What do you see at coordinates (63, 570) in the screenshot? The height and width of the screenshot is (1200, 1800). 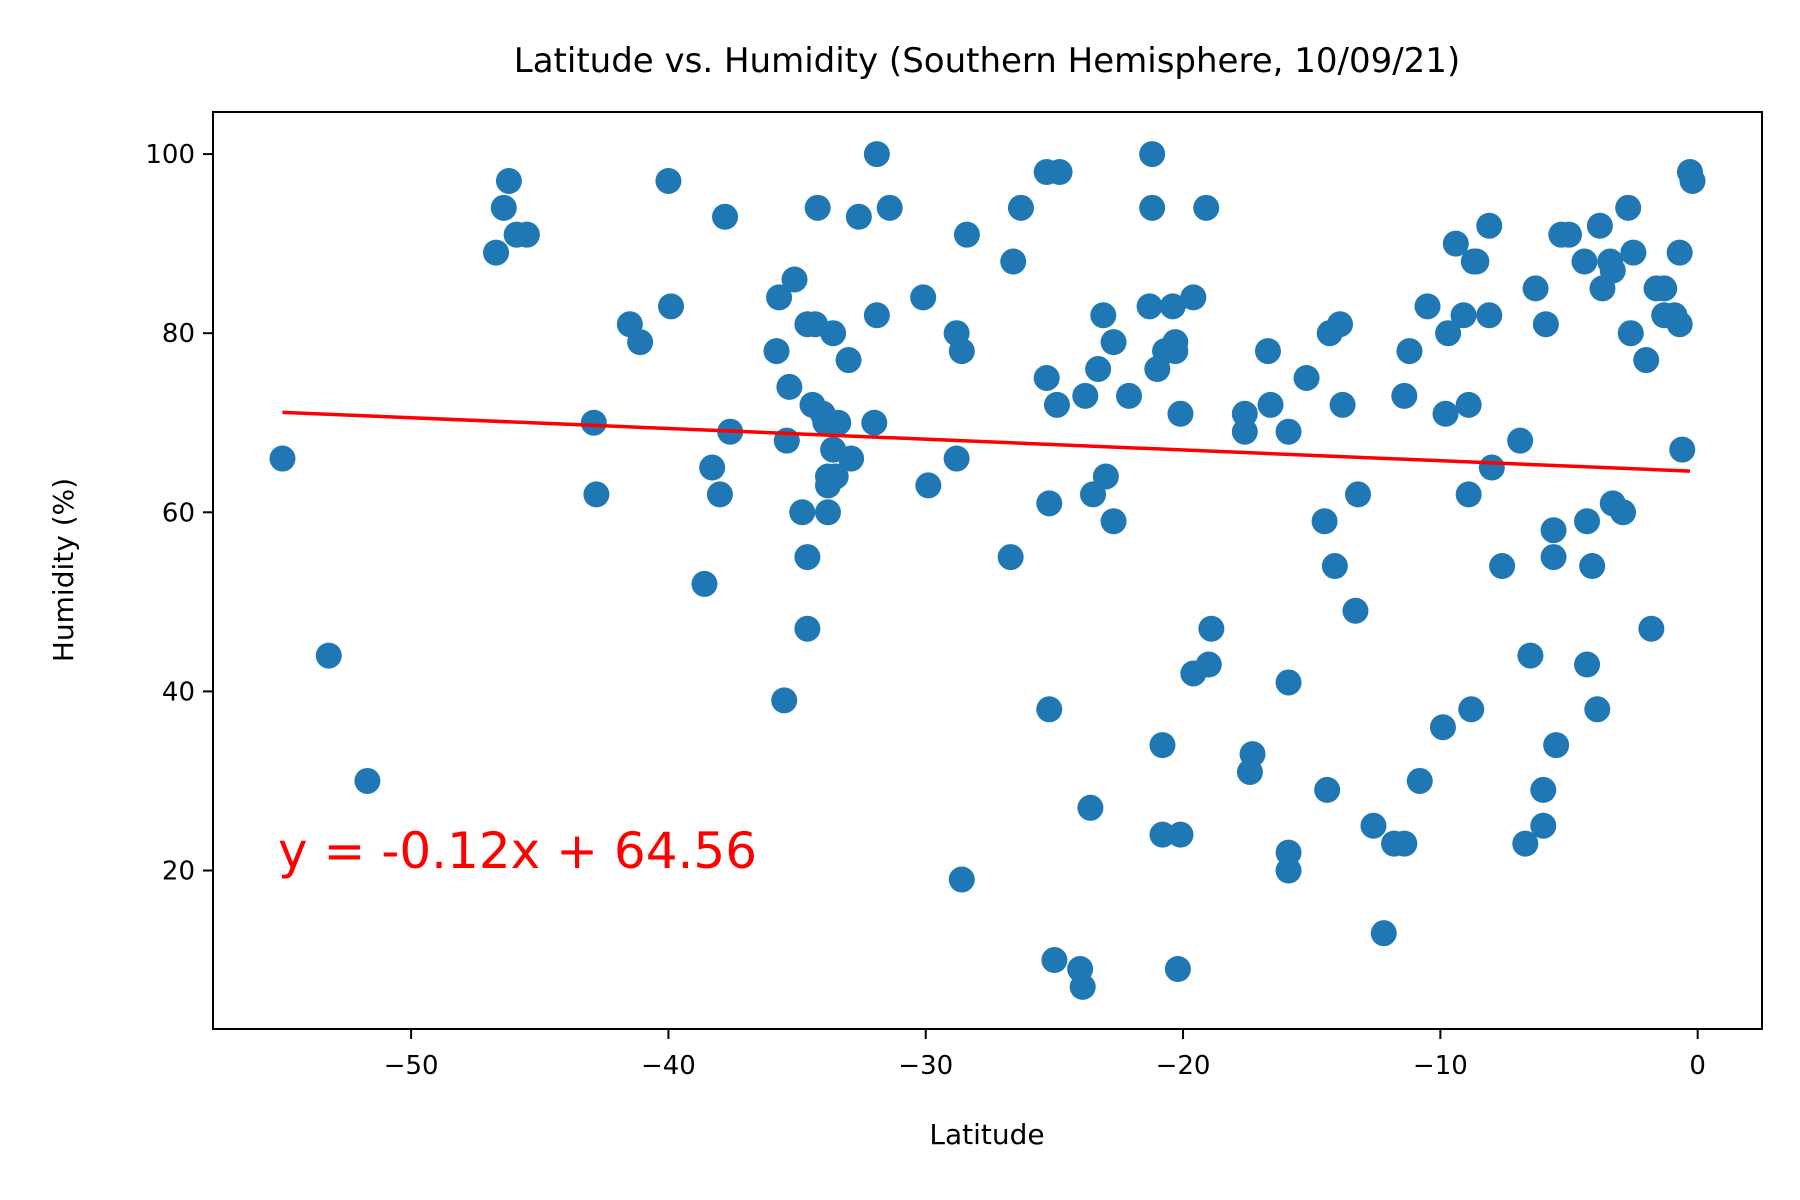 I see `y-axis-label: Humidity (%)` at bounding box center [63, 570].